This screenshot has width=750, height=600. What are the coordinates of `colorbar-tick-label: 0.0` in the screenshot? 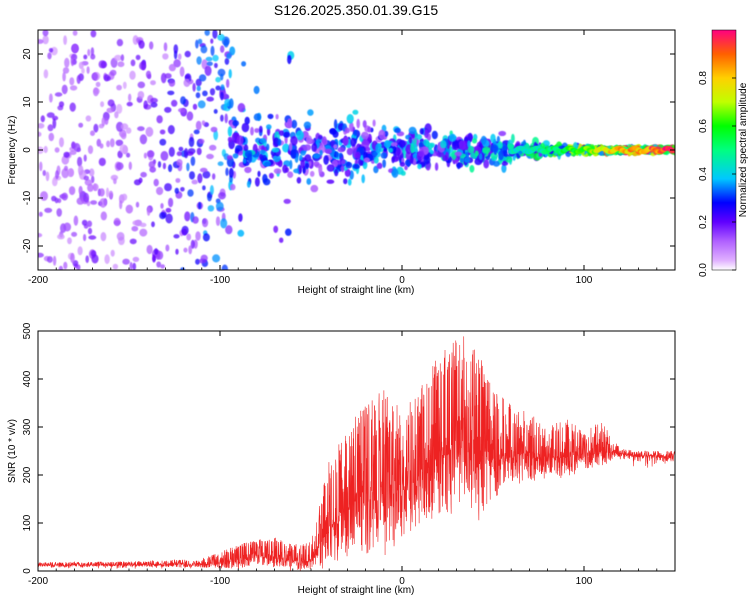 It's located at (703, 270).